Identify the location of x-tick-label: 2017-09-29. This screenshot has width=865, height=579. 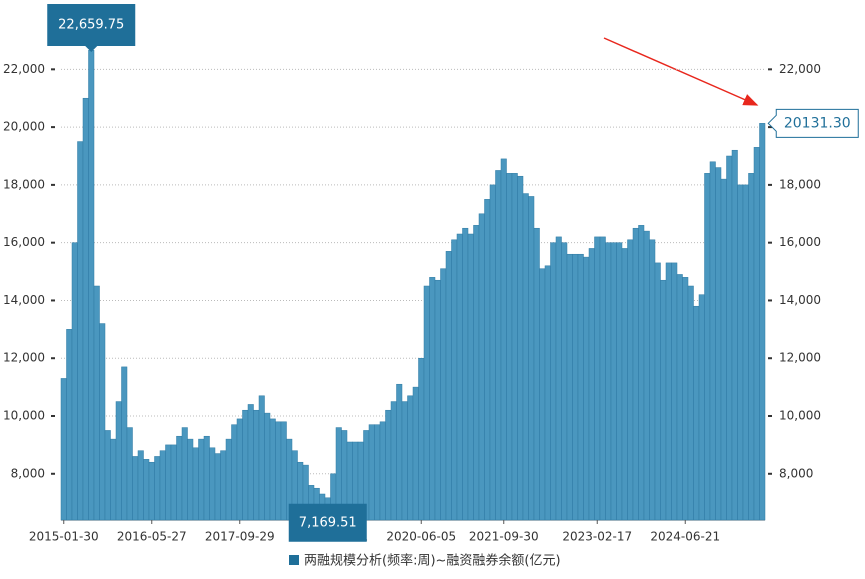
(240, 537).